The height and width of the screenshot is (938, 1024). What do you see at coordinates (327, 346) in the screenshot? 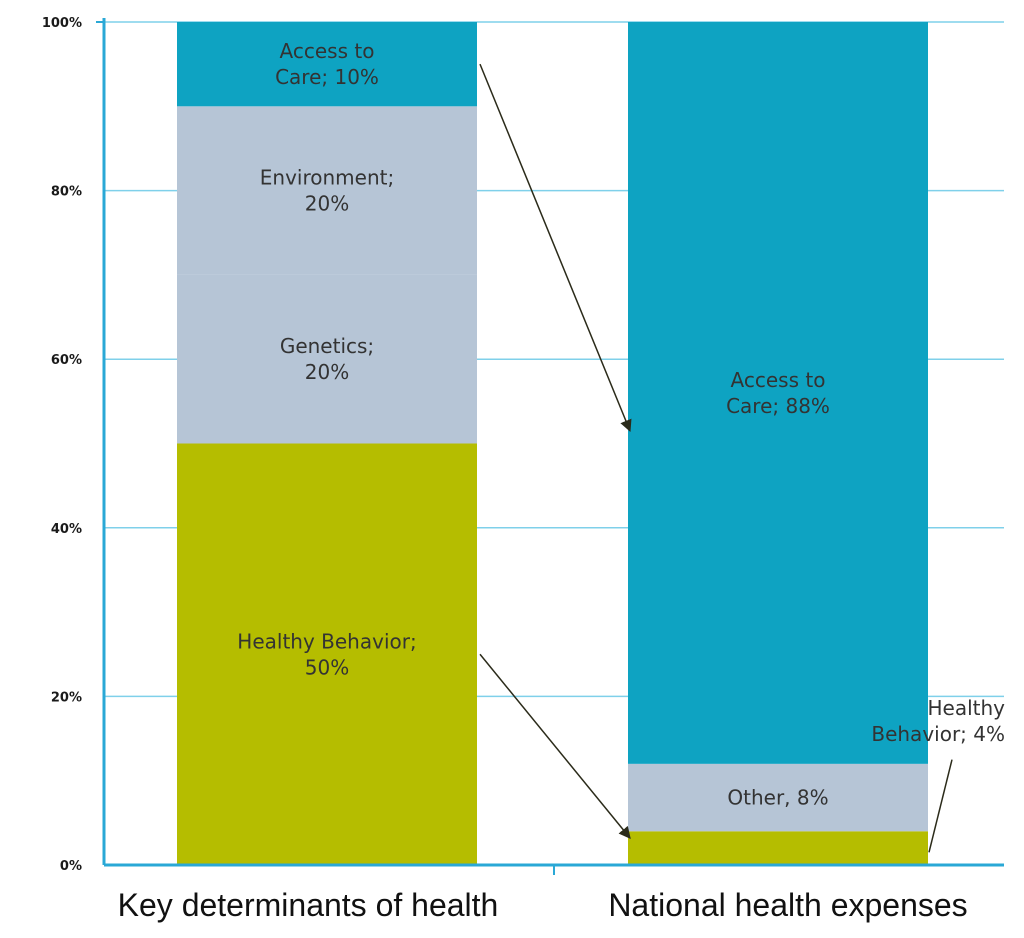
I see `segment-label: Genetics;` at bounding box center [327, 346].